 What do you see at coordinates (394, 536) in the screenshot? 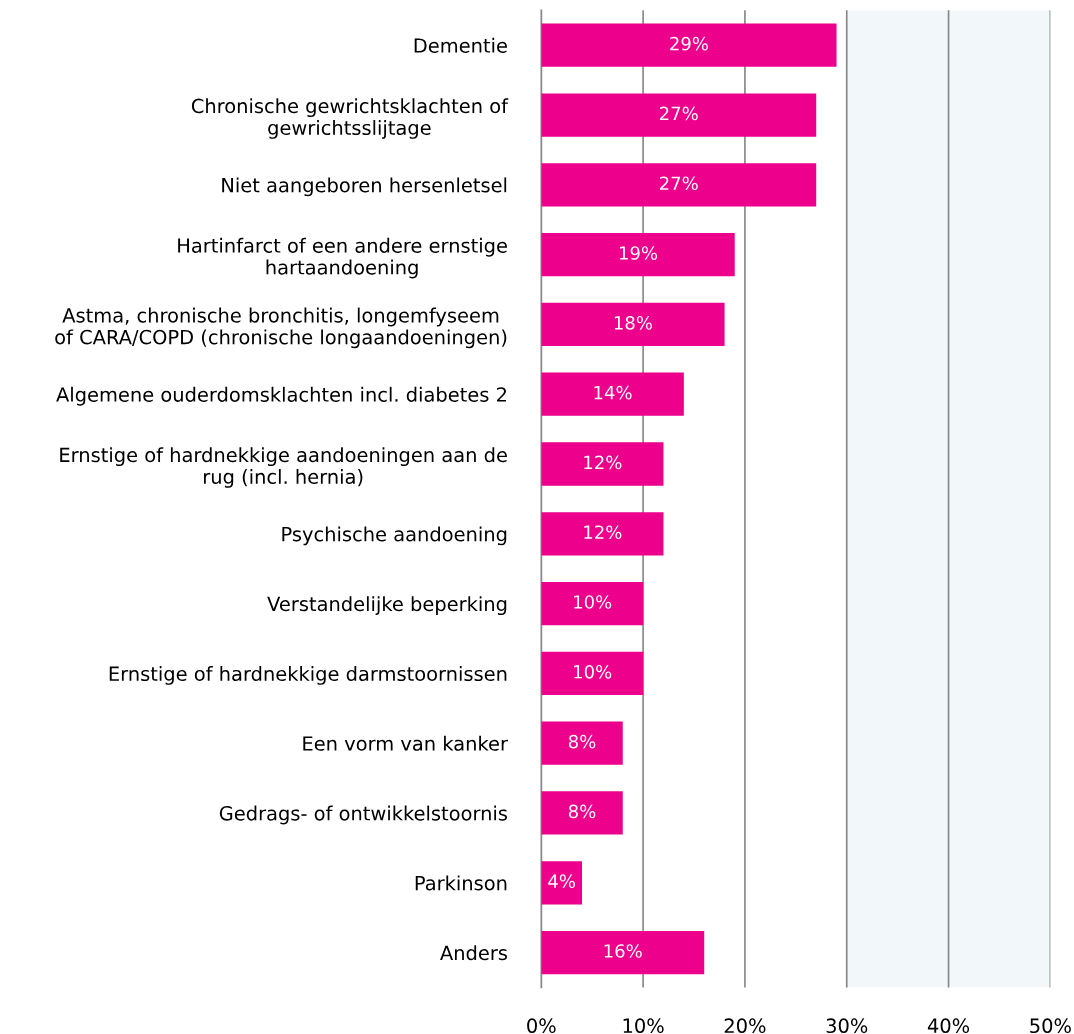
I see `y-tick-label: Psychische aandoening` at bounding box center [394, 536].